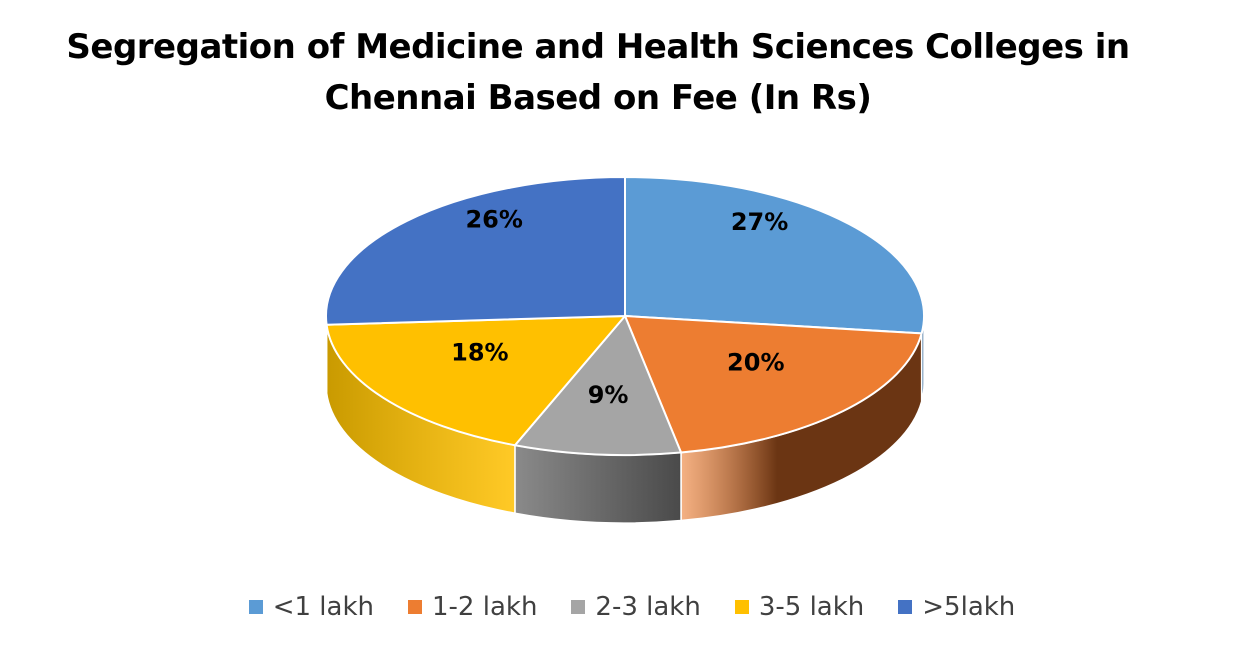 The width and height of the screenshot is (1250, 649). I want to click on data-label: 27%, so click(759, 222).